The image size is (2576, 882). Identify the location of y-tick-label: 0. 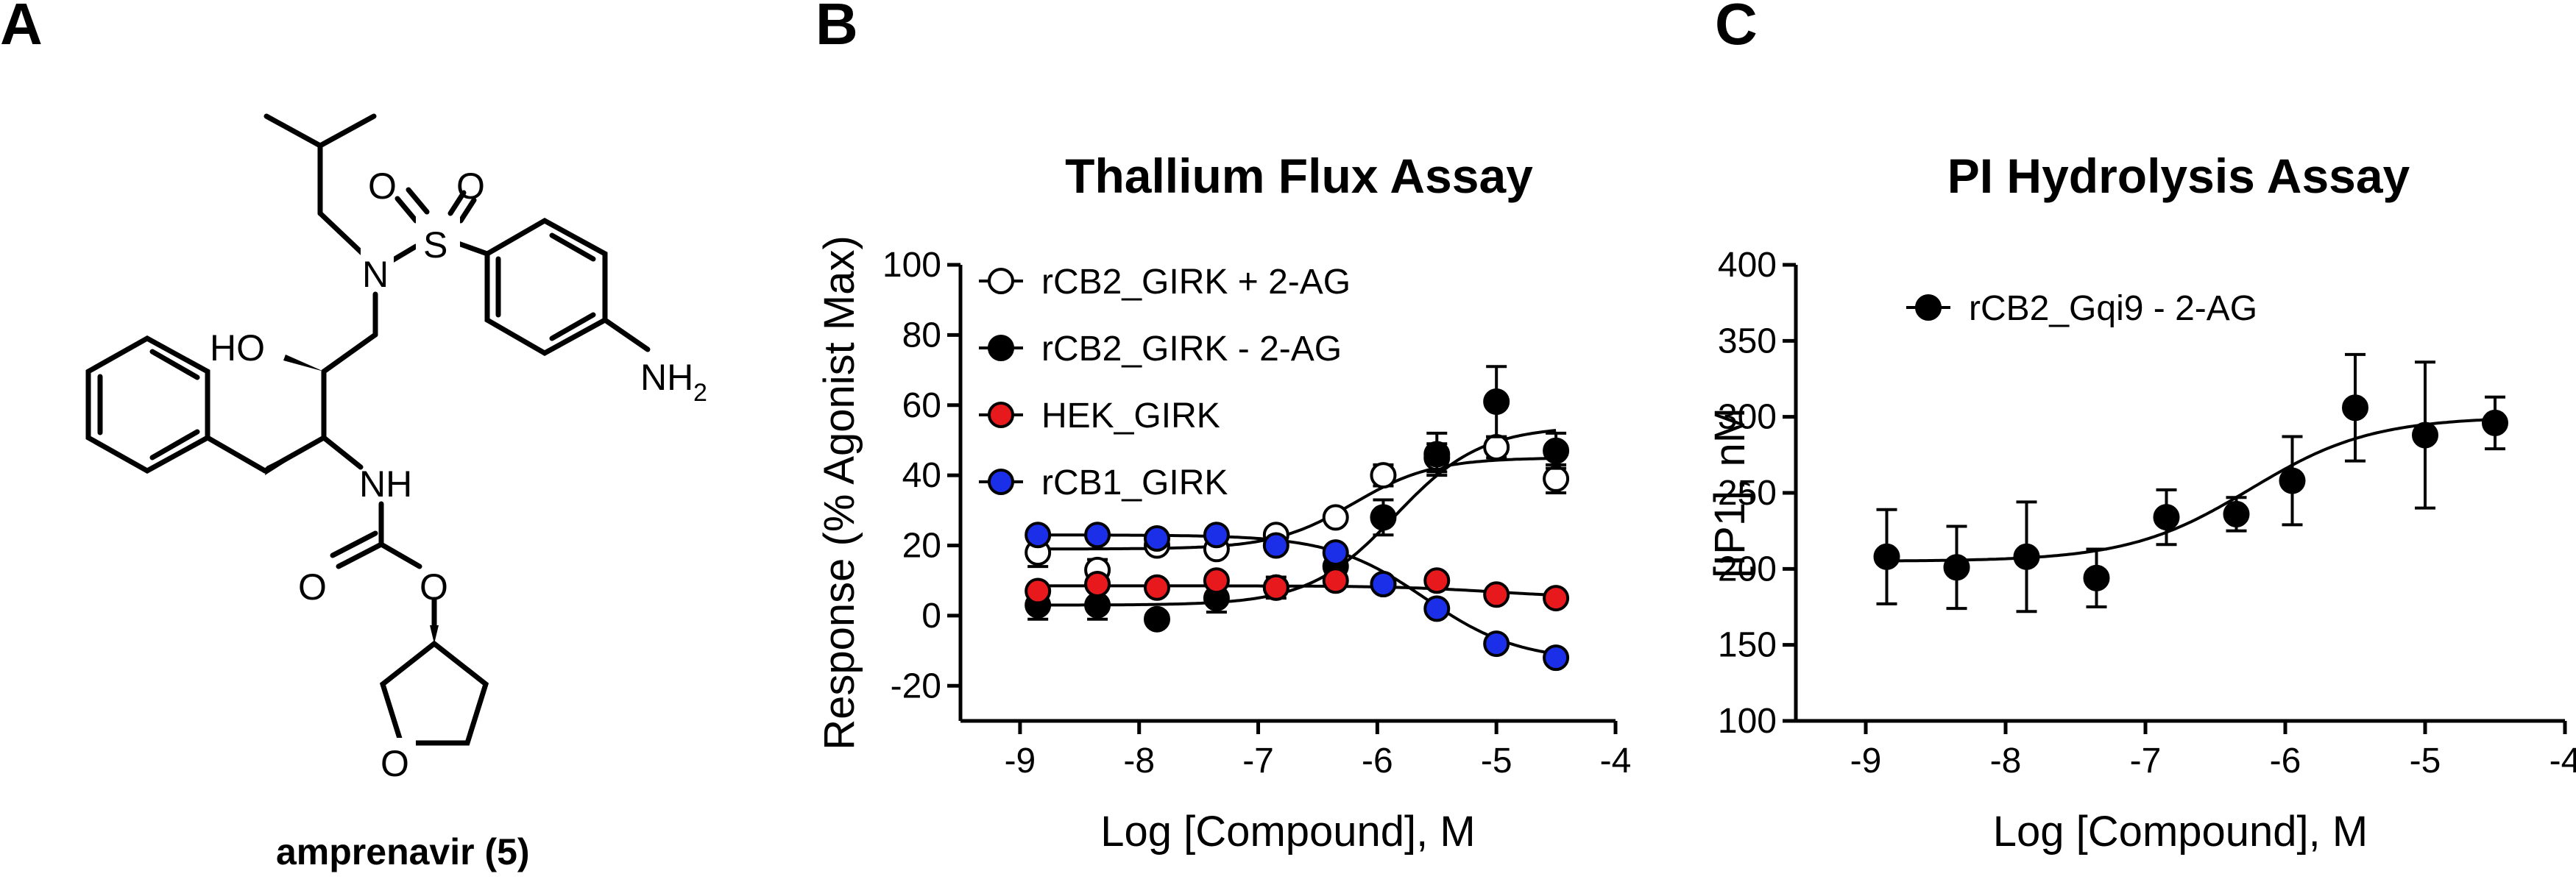
(931, 616).